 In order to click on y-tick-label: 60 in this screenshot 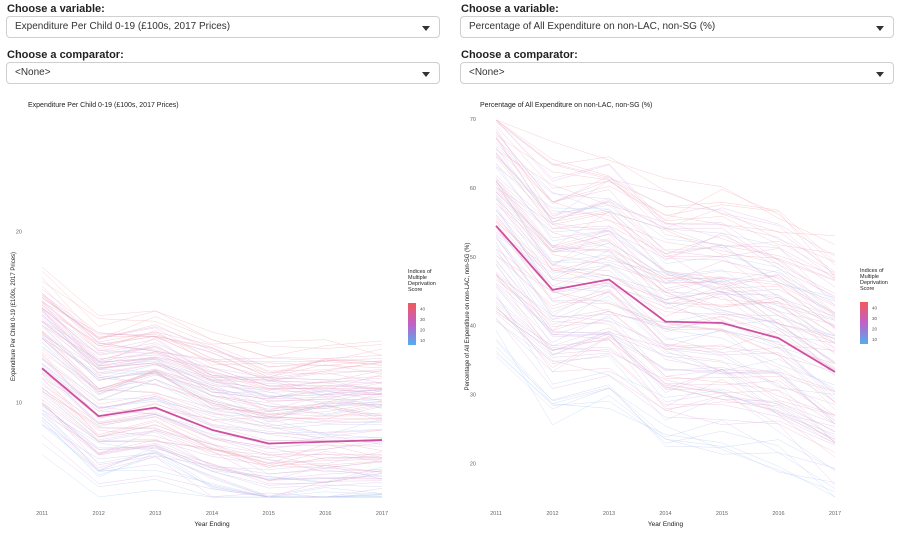, I will do `click(473, 189)`.